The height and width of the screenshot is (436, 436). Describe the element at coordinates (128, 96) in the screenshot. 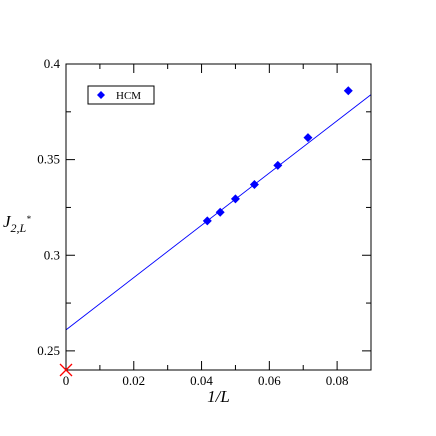

I see `legend-label-hcm: HCM` at that location.